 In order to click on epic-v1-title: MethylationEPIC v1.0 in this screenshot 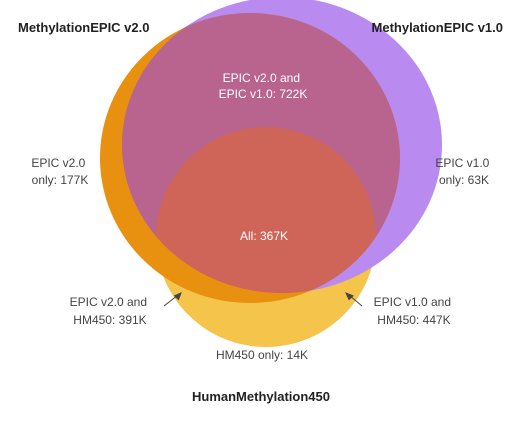, I will do `click(437, 27)`.